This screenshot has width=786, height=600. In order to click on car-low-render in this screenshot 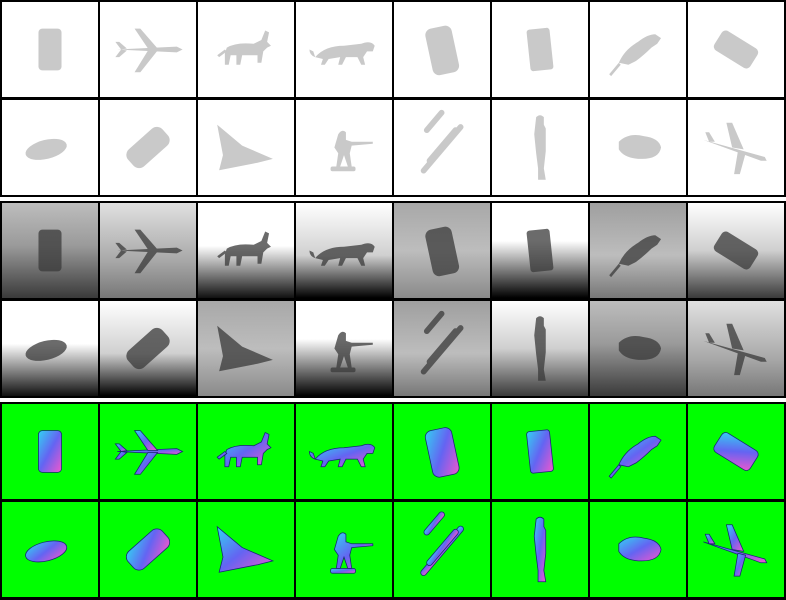, I will do `click(46, 350)`.